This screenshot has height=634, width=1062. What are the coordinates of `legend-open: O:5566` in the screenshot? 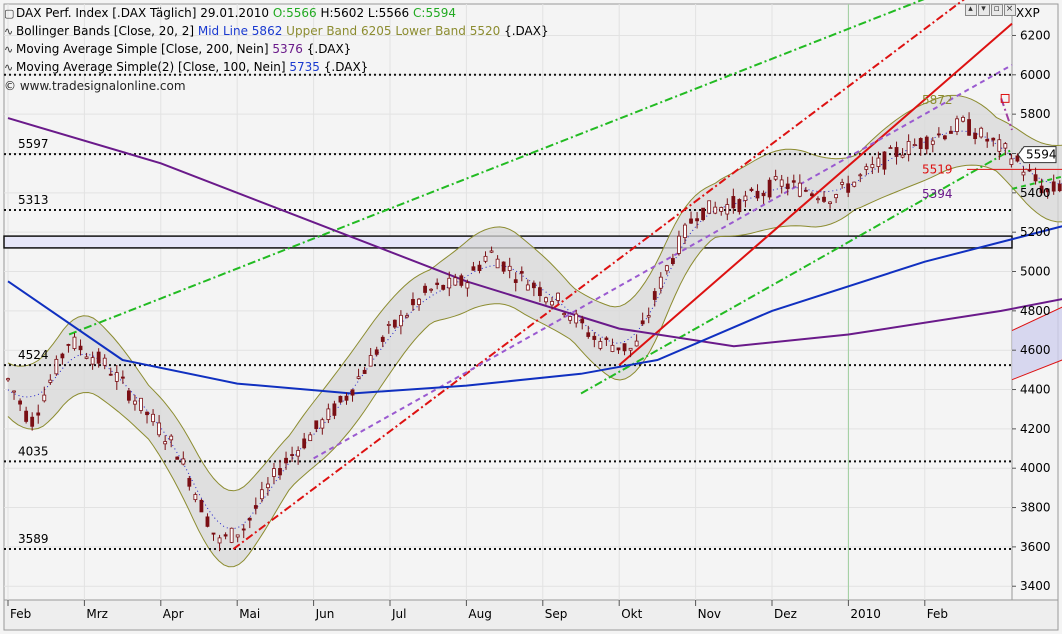 It's located at (294, 13).